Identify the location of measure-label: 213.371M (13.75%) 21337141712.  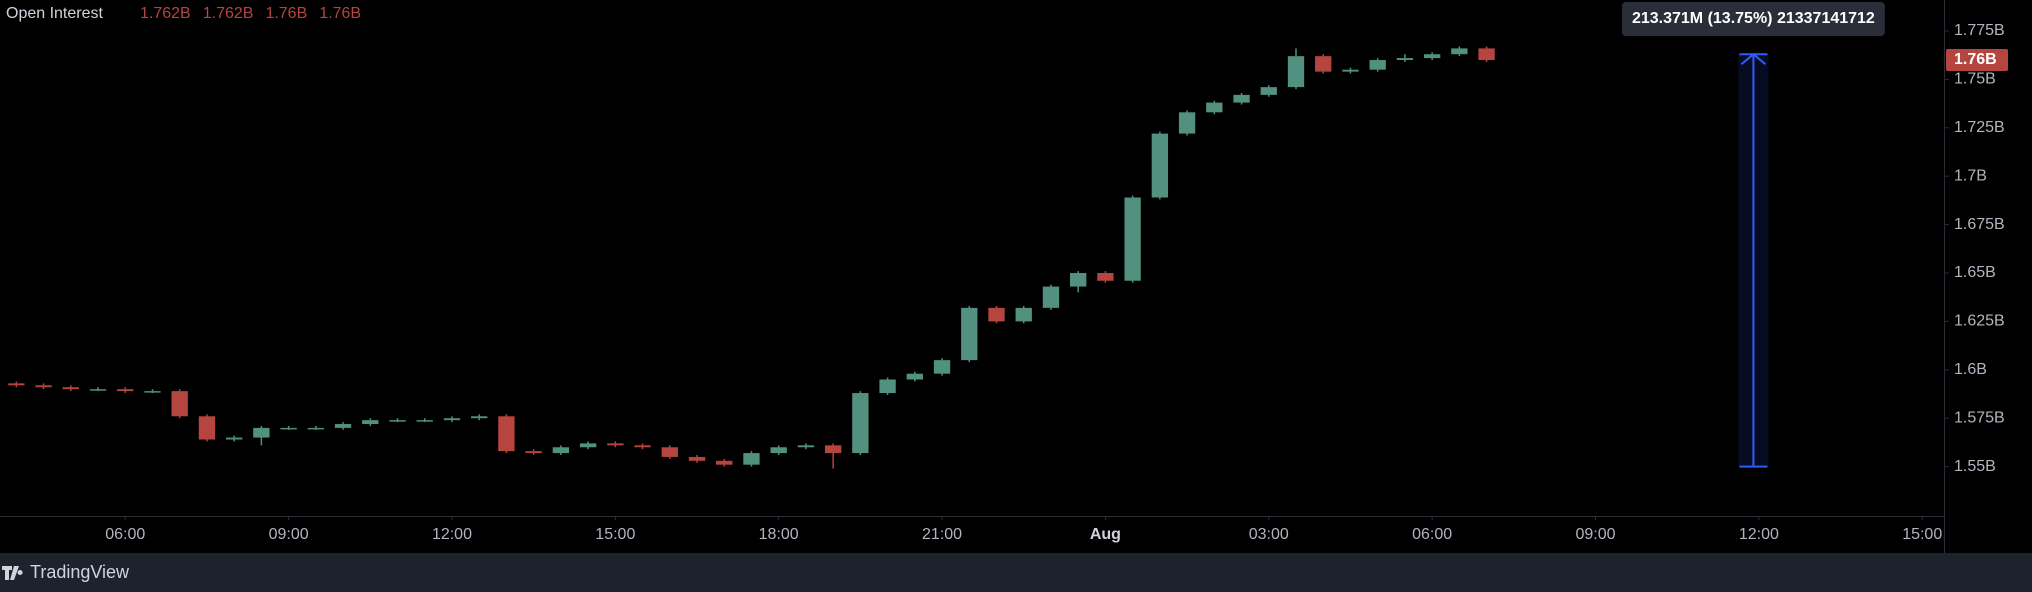
(1753, 18).